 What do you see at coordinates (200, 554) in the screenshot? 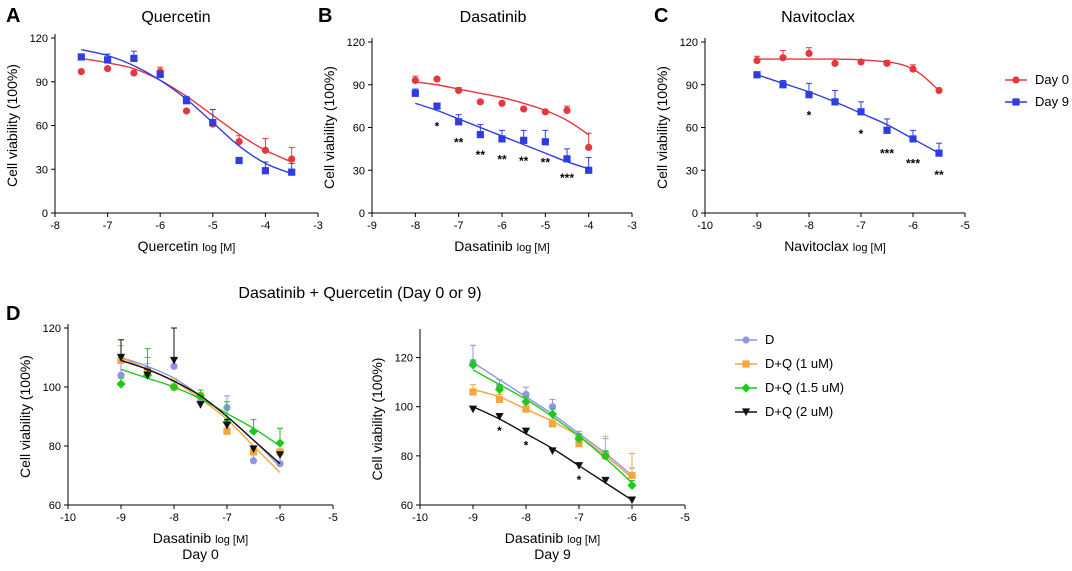
I see `x-axis-caption: Day 0` at bounding box center [200, 554].